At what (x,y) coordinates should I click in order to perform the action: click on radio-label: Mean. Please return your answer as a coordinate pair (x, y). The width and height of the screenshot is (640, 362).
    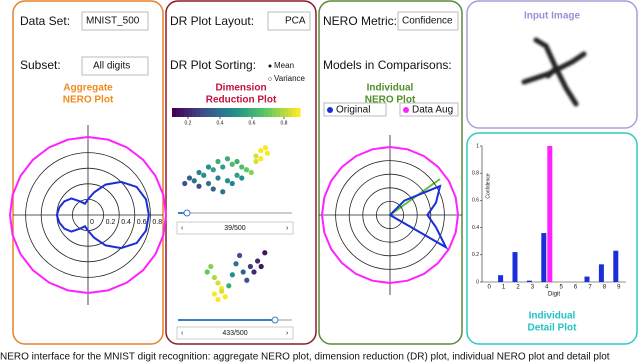
    Looking at the image, I should click on (284, 65).